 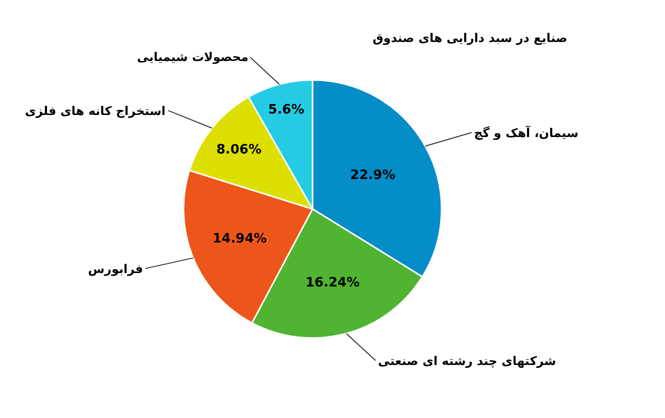 What do you see at coordinates (239, 238) in the screenshot?
I see `data-label: 14.94%` at bounding box center [239, 238].